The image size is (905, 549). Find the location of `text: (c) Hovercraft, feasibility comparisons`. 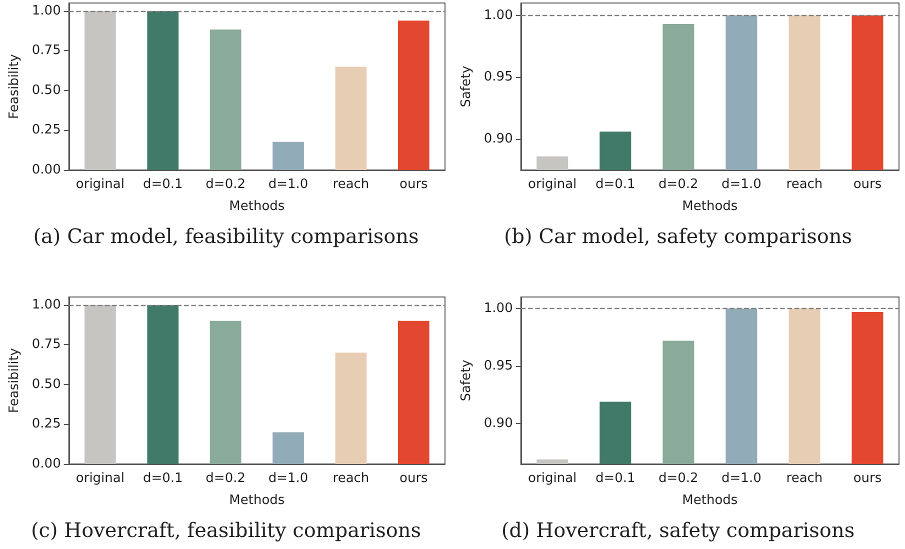

text: (c) Hovercraft, feasibility comparisons is located at coordinates (226, 530).